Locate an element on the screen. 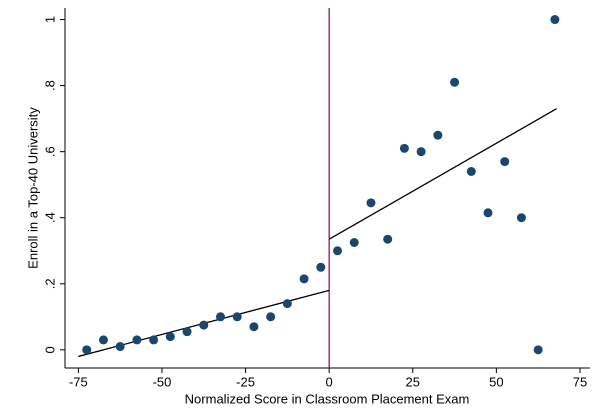  y-tick-label: 1 is located at coordinates (49, 19).